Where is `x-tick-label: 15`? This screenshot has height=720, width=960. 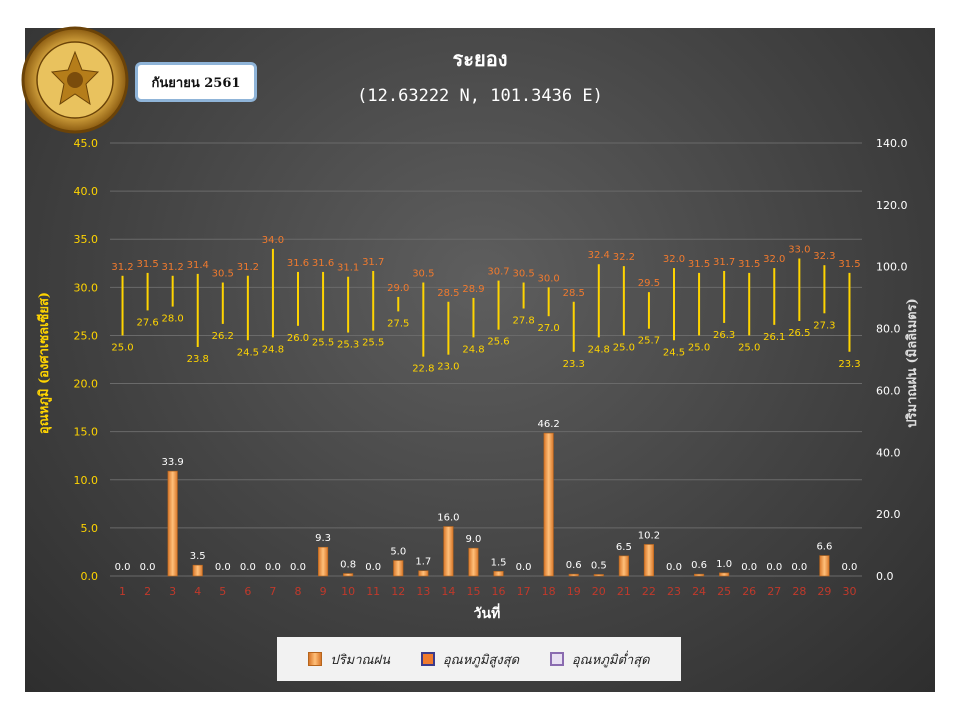 x-tick-label: 15 is located at coordinates (473, 591).